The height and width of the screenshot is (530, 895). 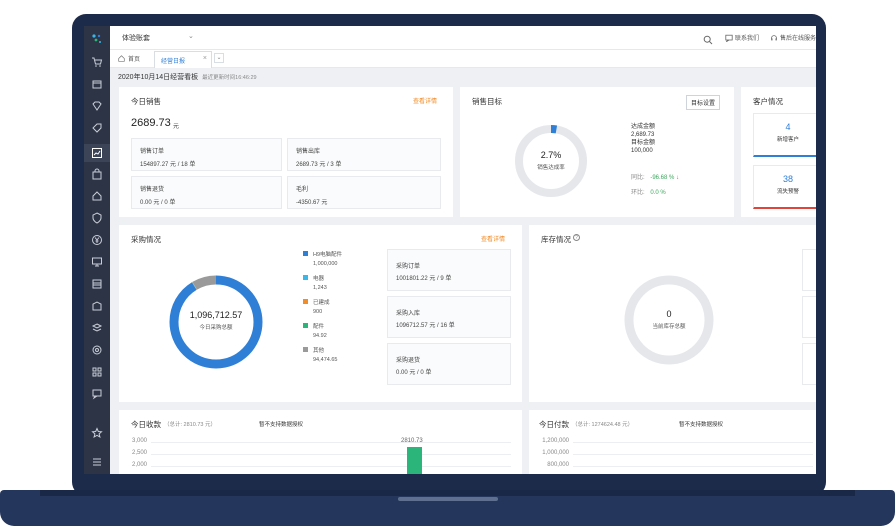 I want to click on menu-collapse-icon, so click(x=97, y=462).